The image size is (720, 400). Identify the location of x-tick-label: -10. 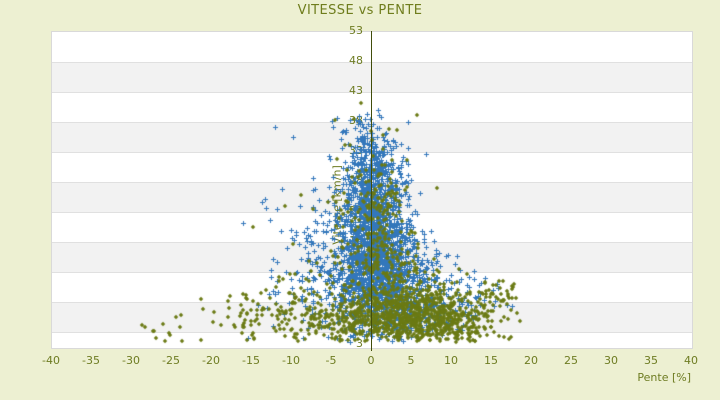
(291, 360).